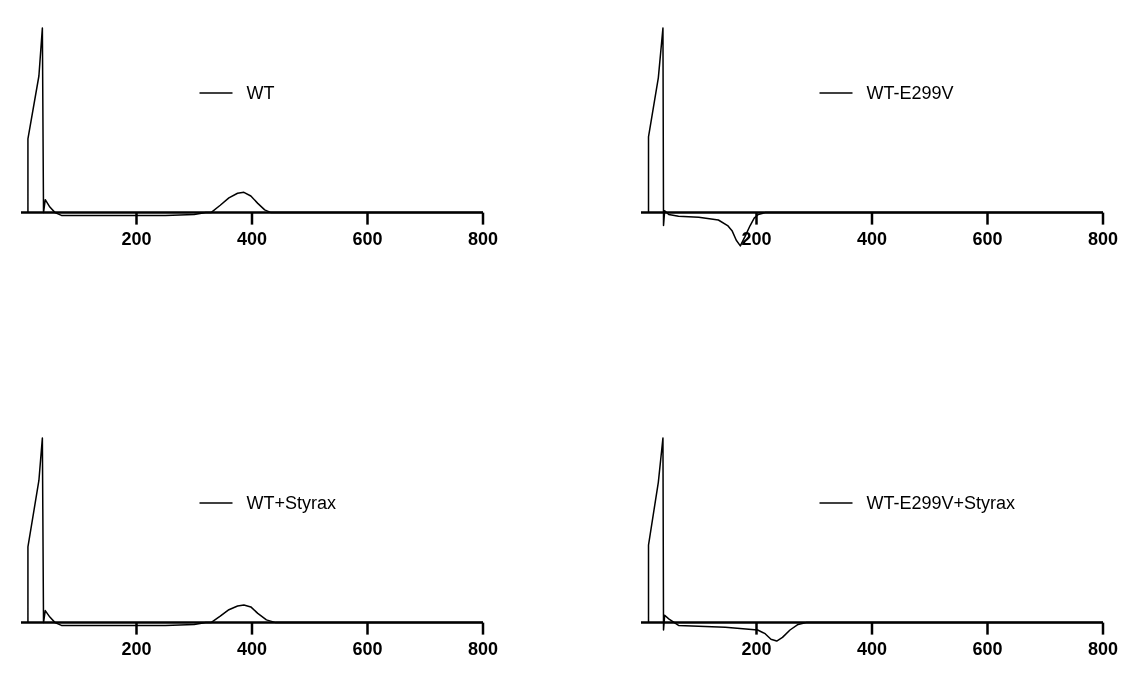 The width and height of the screenshot is (1145, 675). I want to click on legend-label: WT-E299V+Styrax, so click(941, 503).